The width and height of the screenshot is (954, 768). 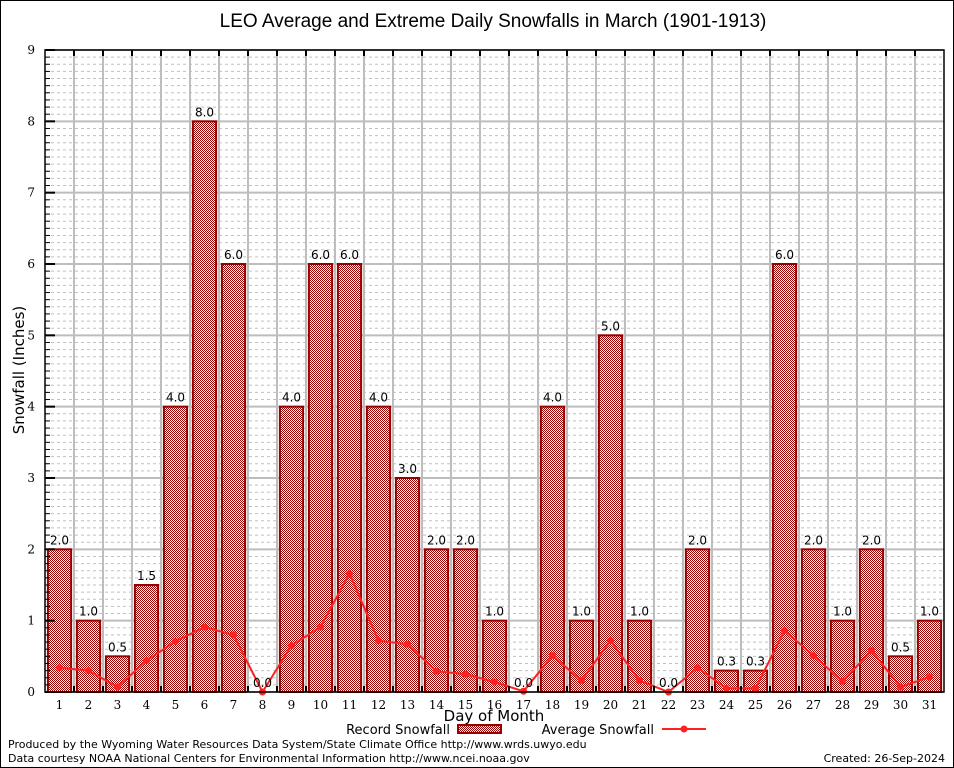 What do you see at coordinates (234, 705) in the screenshot?
I see `x-tick-label: 7` at bounding box center [234, 705].